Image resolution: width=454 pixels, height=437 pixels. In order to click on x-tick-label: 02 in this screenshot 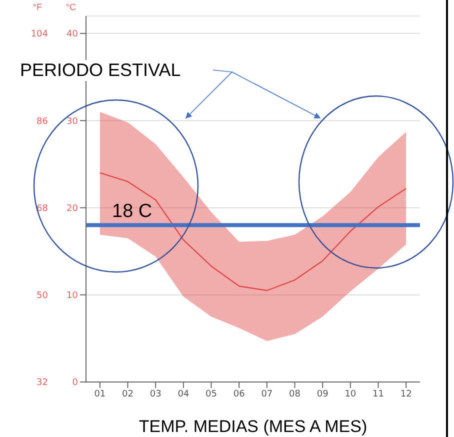, I will do `click(128, 394)`.